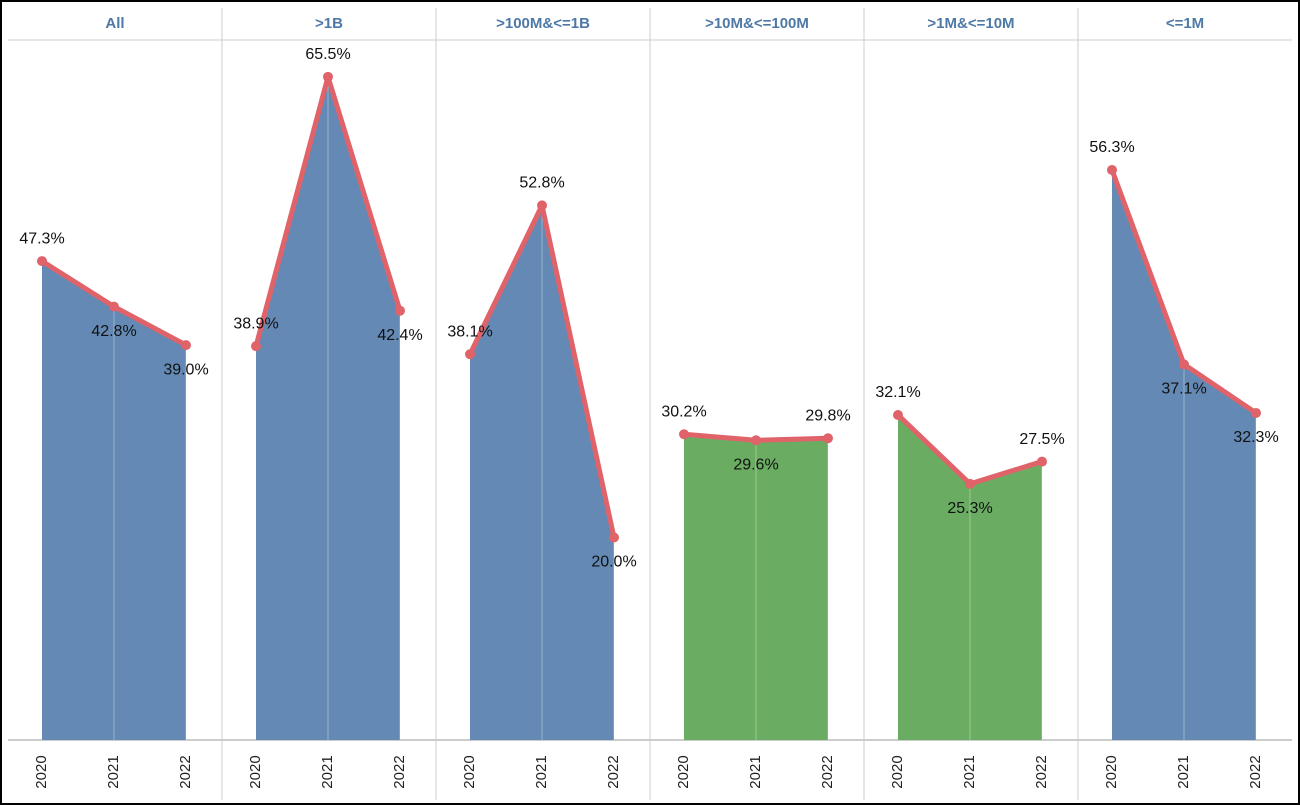 This screenshot has width=1300, height=805. What do you see at coordinates (613, 562) in the screenshot?
I see `data-label: 20.0%` at bounding box center [613, 562].